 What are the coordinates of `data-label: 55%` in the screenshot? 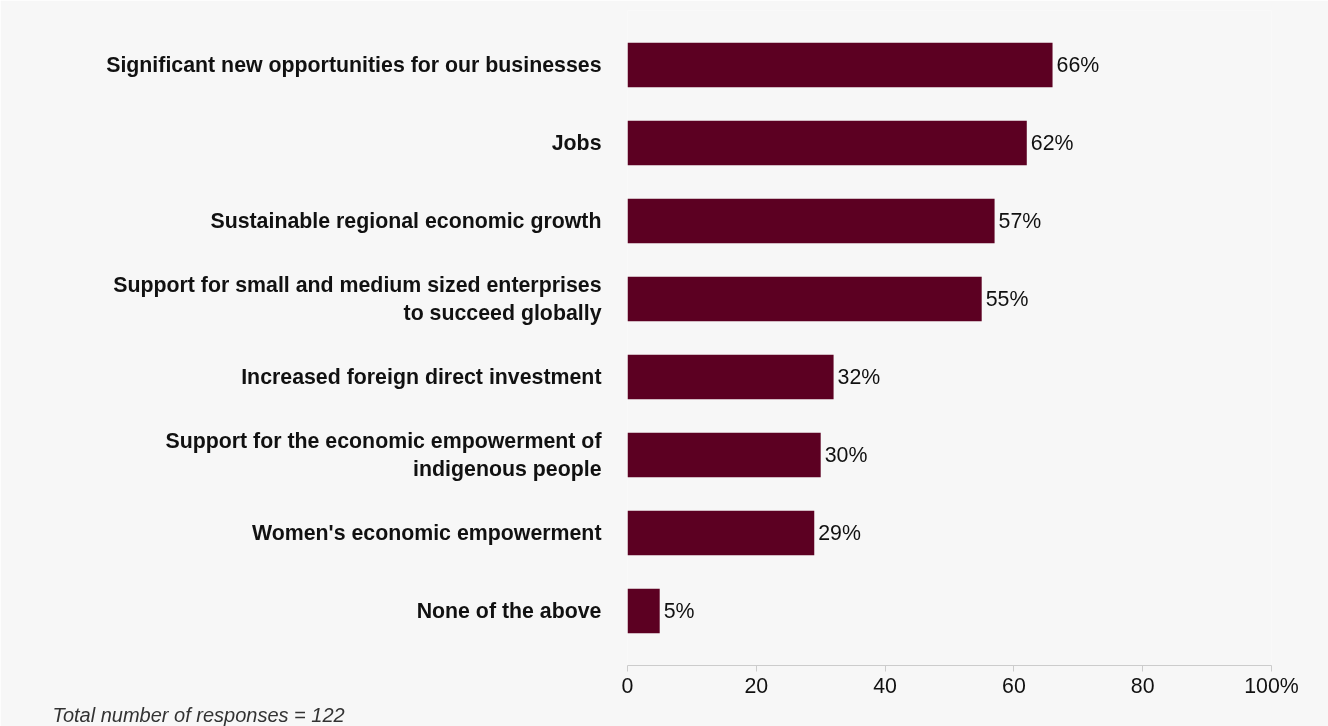 It's located at (1007, 299).